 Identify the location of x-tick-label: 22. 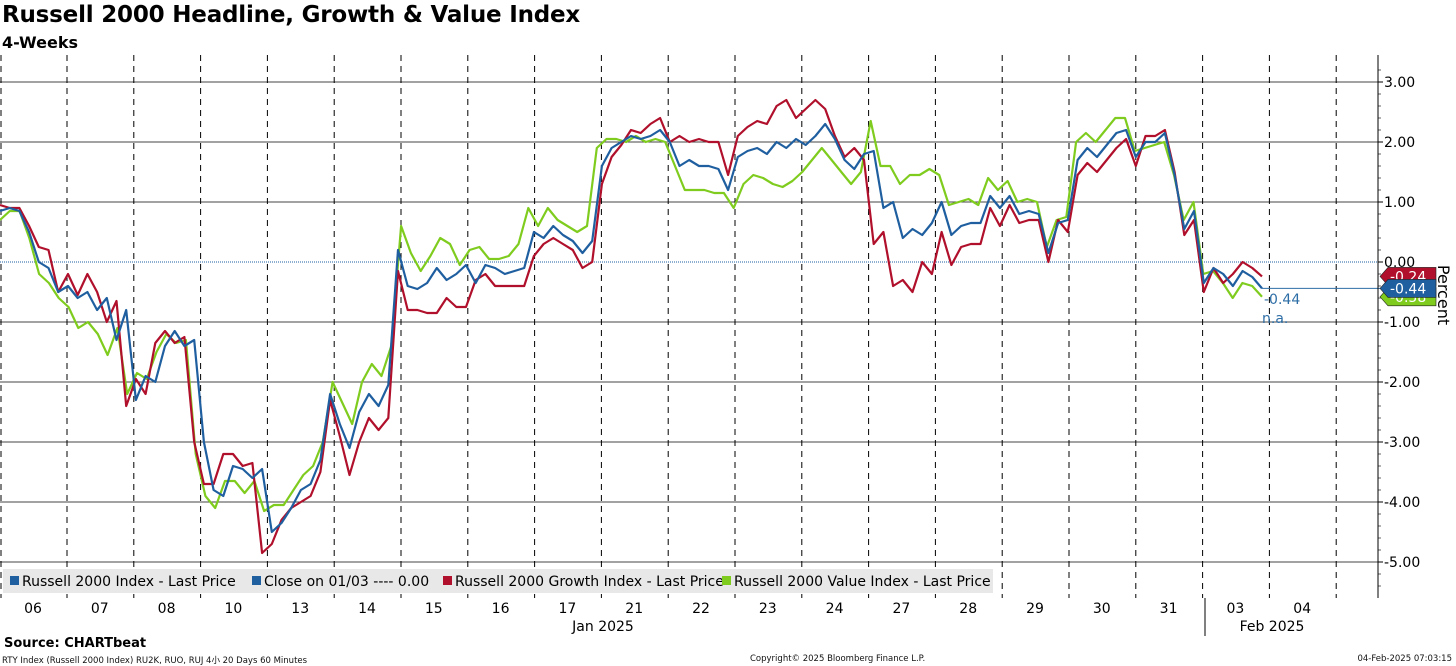
(701, 609).